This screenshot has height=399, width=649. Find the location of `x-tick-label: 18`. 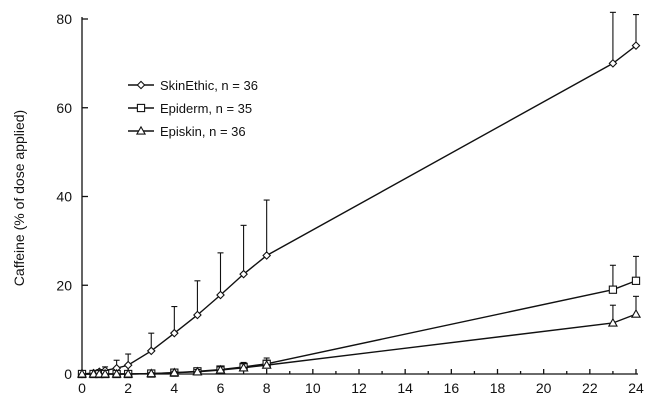

x-tick-label: 18 is located at coordinates (498, 388).